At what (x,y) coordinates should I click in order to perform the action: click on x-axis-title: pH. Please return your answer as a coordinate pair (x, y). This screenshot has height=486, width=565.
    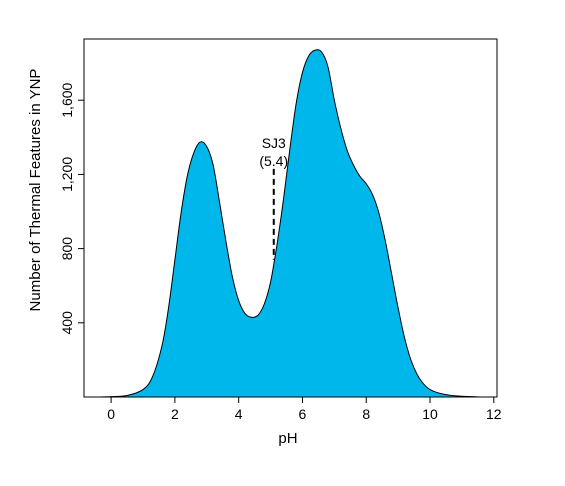
    Looking at the image, I should click on (287, 438).